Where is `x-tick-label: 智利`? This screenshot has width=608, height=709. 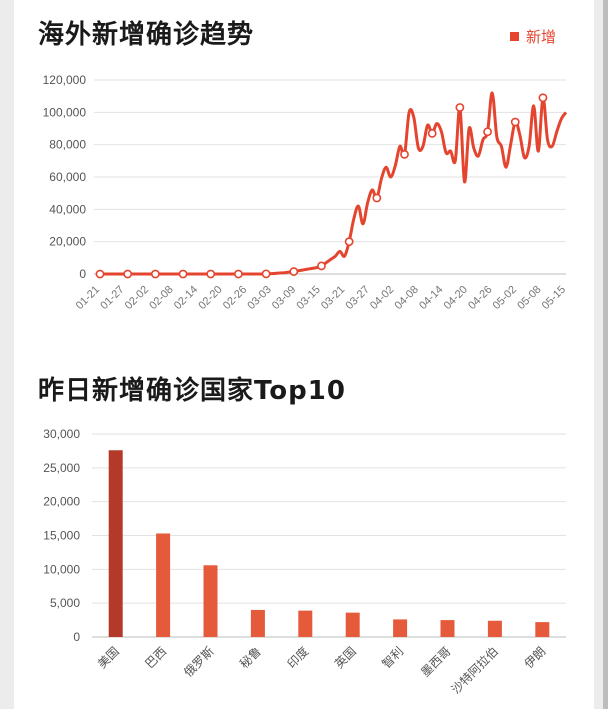
x-tick-label: 智利 is located at coordinates (393, 658).